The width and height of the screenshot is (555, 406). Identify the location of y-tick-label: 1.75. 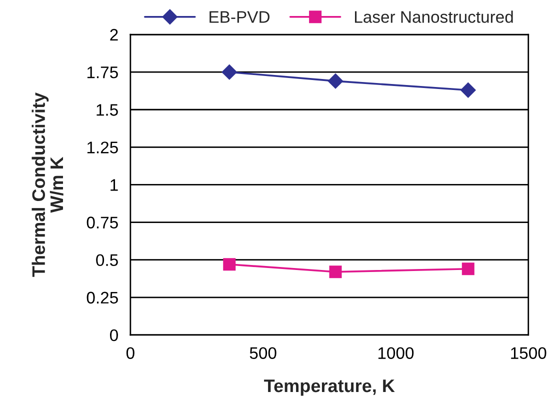
(102, 72).